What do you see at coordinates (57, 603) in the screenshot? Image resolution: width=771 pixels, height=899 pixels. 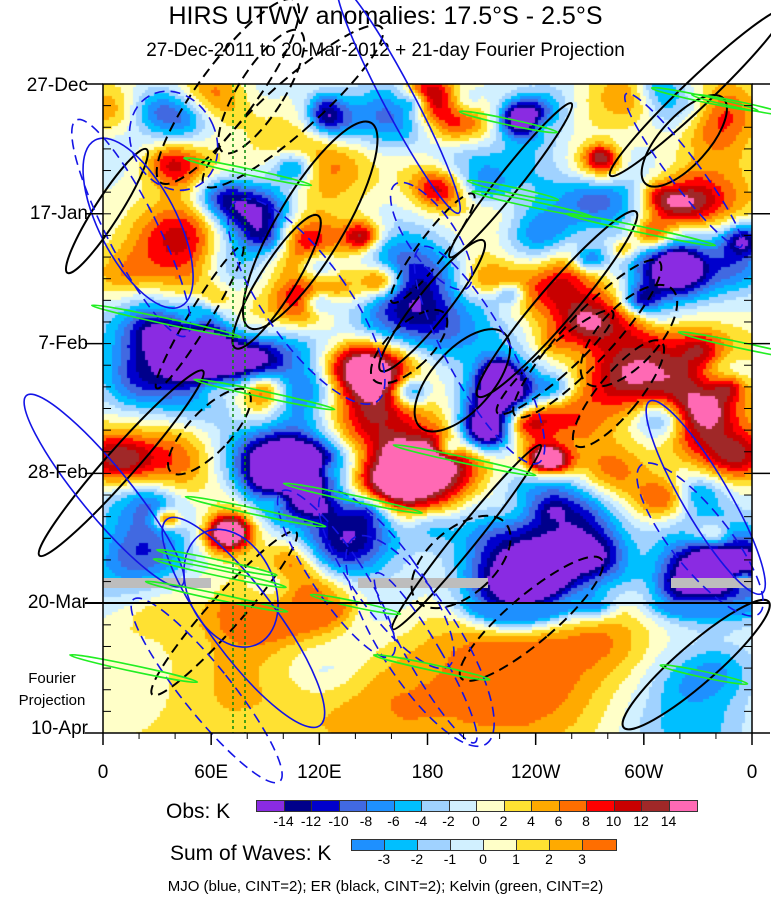 I see `y-tick-label: 20-Mar` at bounding box center [57, 603].